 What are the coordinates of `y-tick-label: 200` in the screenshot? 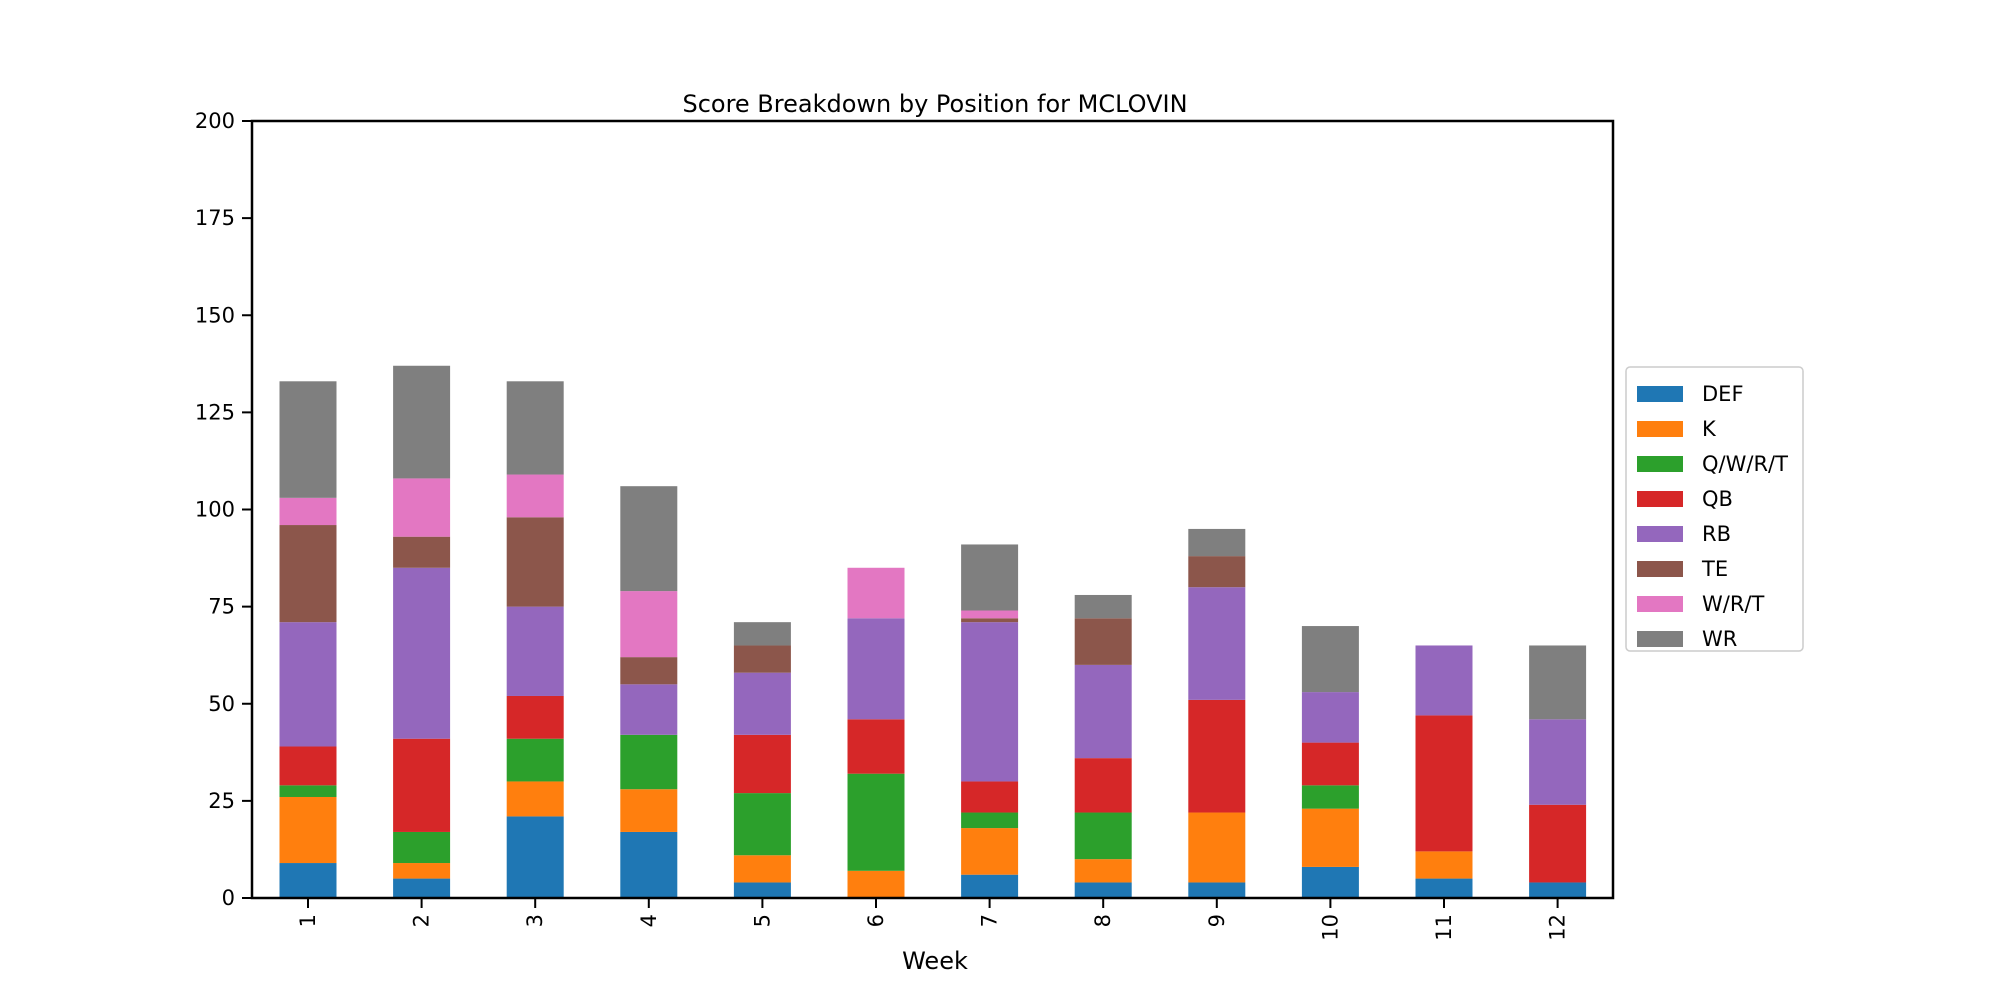 It's located at (215, 121).